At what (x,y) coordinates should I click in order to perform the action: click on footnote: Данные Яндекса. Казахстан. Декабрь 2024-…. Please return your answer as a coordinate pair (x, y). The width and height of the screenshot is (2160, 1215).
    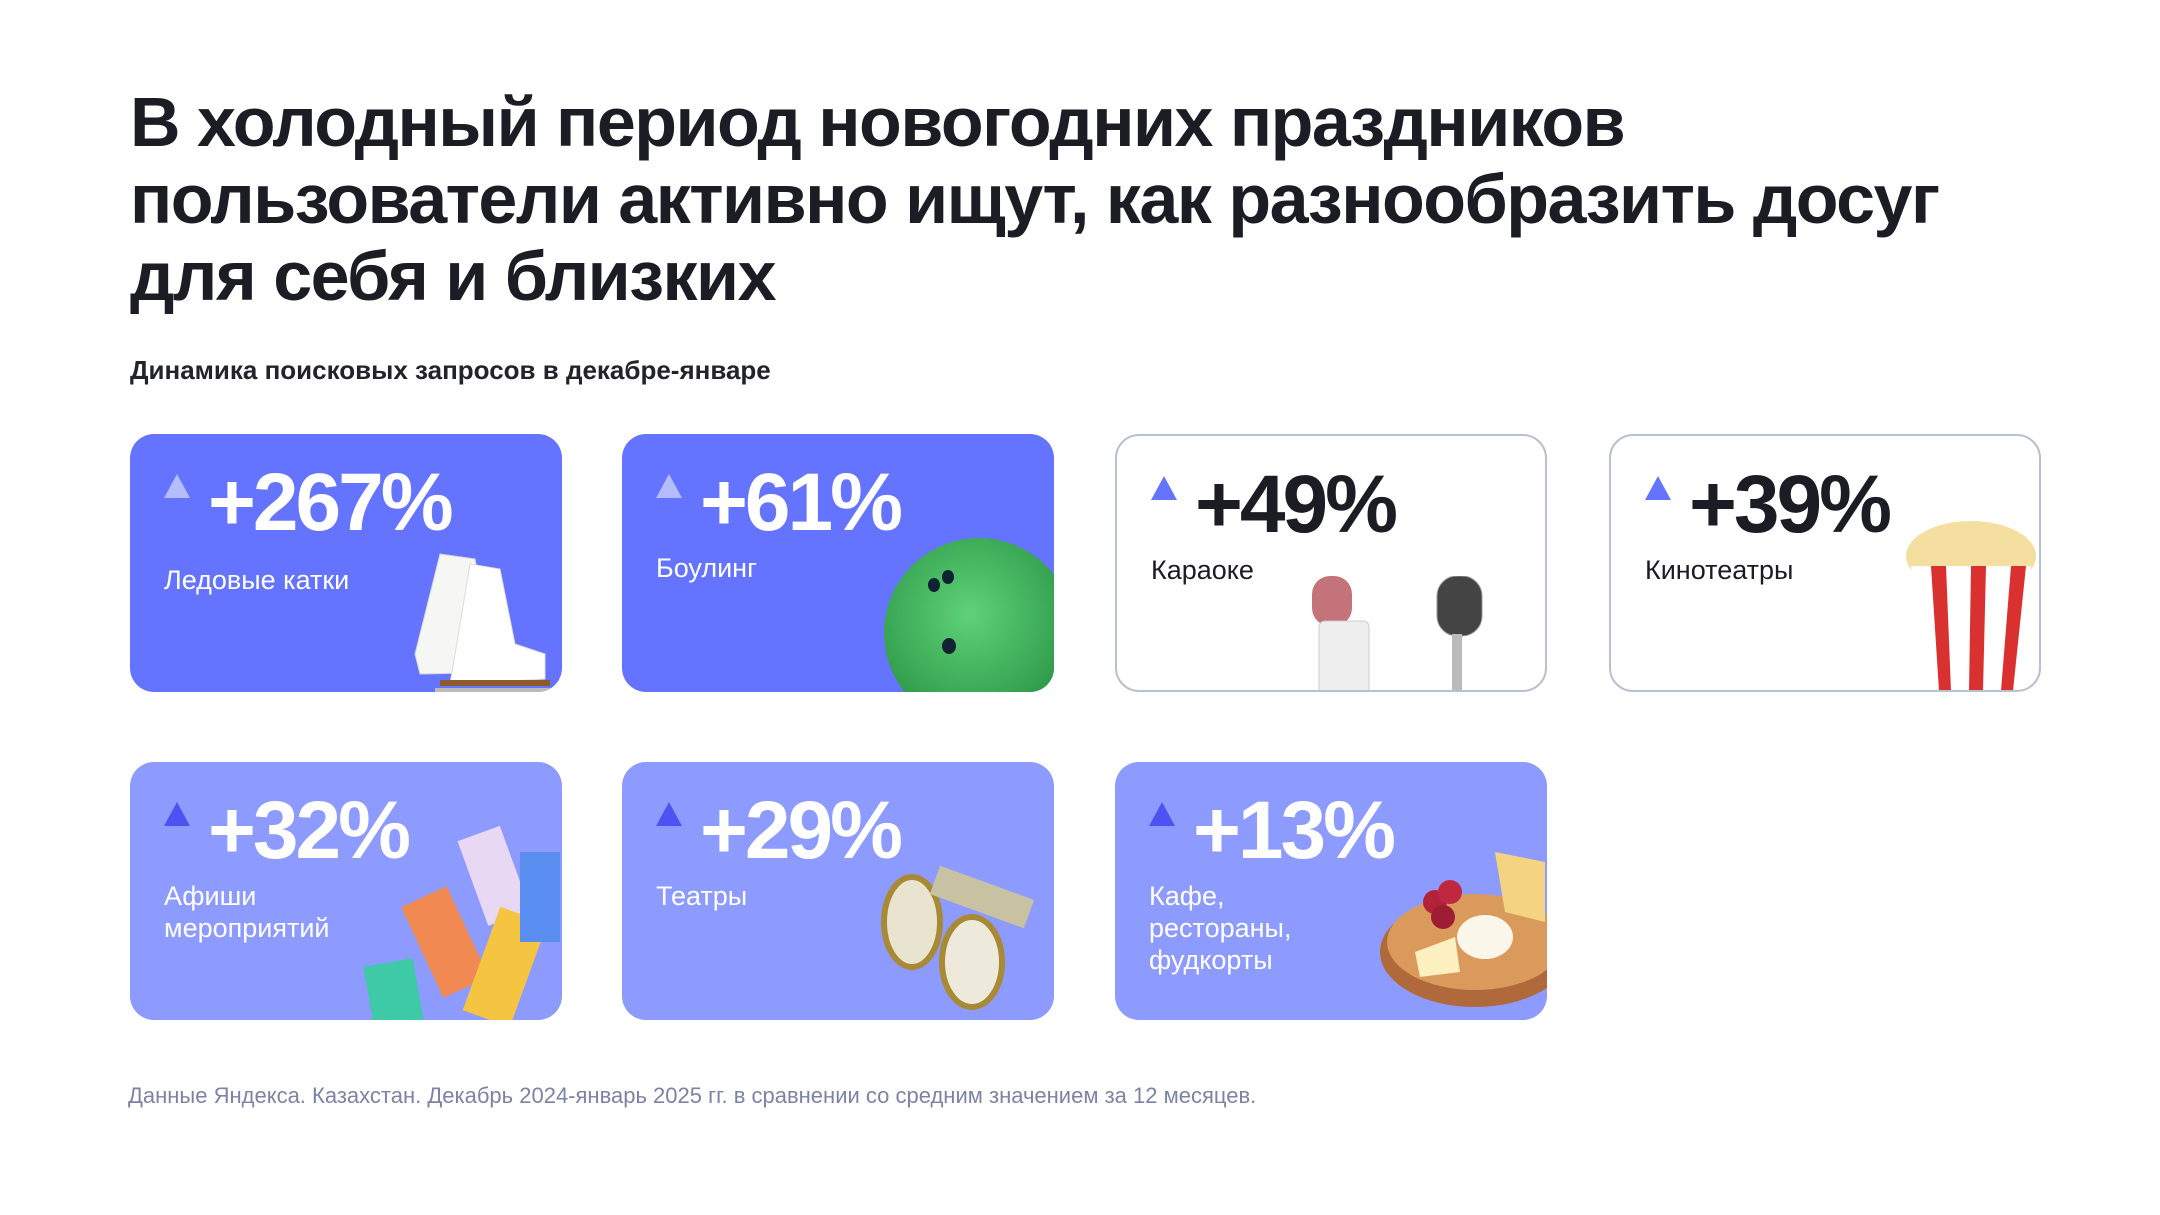
    Looking at the image, I should click on (692, 1095).